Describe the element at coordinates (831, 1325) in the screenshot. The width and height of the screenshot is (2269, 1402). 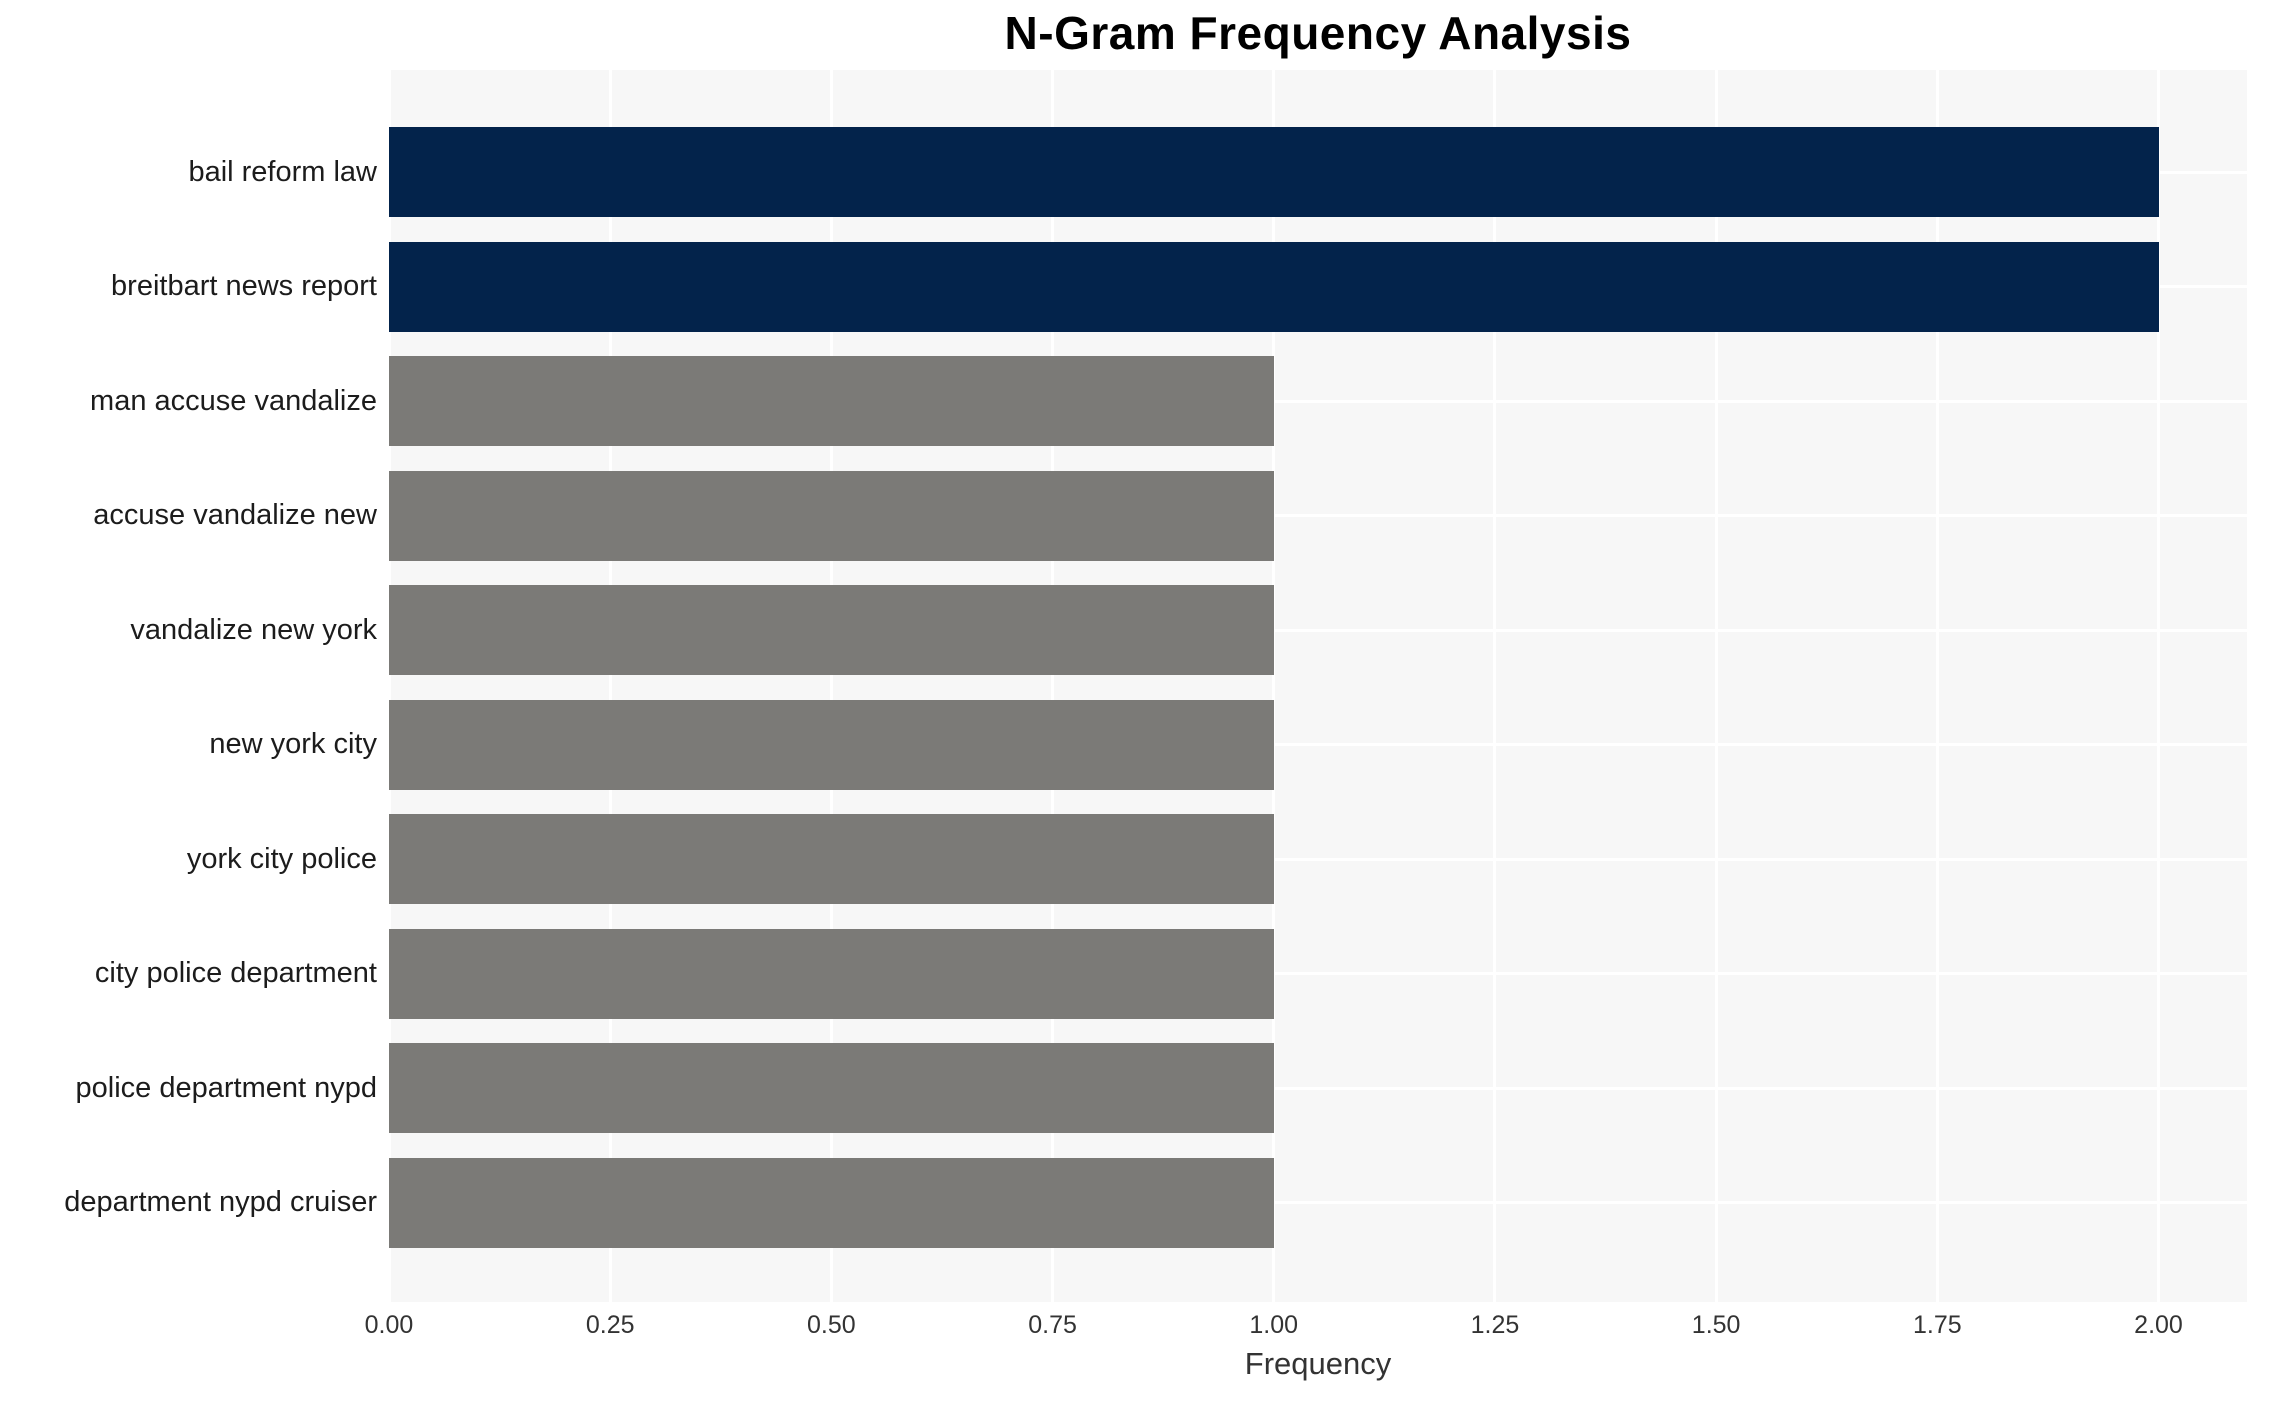
I see `x-tick-label: 0.50` at that location.